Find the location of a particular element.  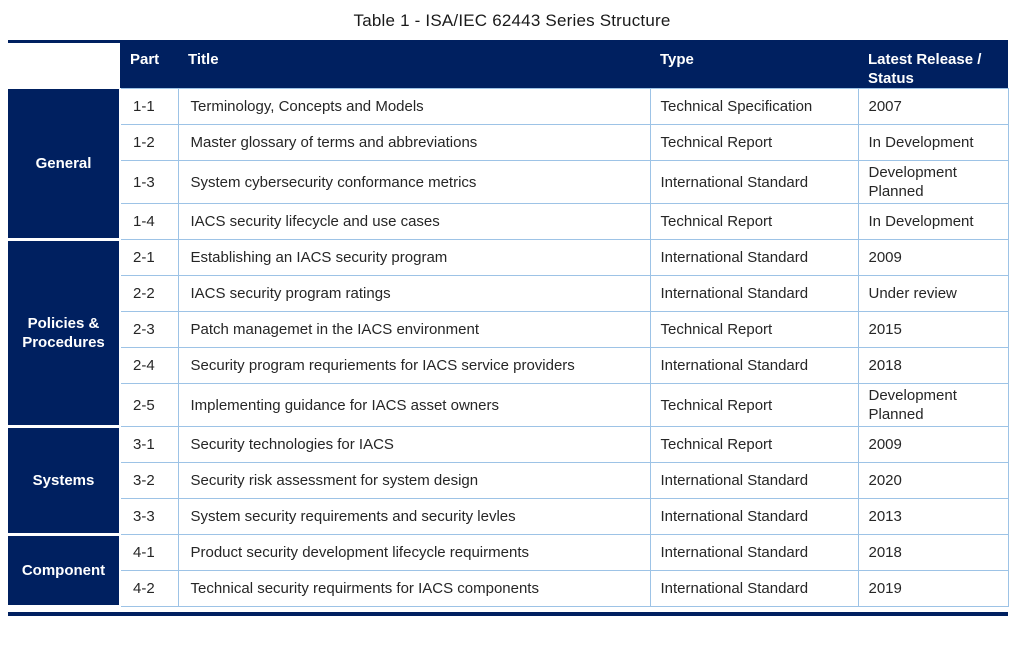

title-cell: IACS security lifecycle and use cases is located at coordinates (414, 221).